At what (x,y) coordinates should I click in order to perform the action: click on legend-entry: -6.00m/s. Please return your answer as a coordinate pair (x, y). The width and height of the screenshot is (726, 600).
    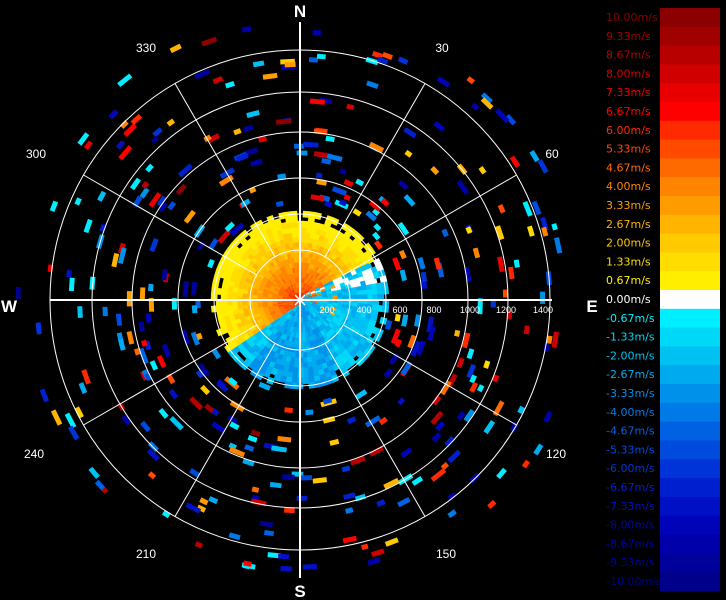
    Looking at the image, I should click on (663, 469).